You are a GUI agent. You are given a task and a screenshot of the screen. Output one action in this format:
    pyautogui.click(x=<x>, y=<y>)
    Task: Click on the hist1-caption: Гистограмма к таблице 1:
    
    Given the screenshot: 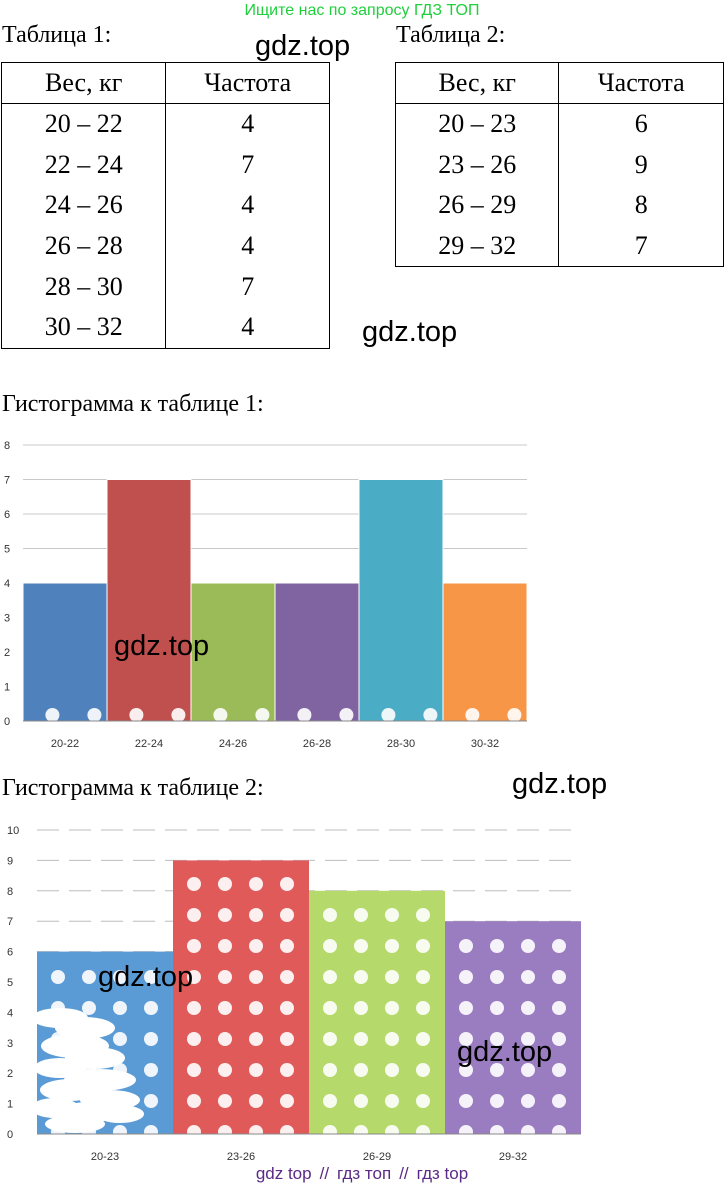 What is the action you would take?
    pyautogui.click(x=133, y=404)
    